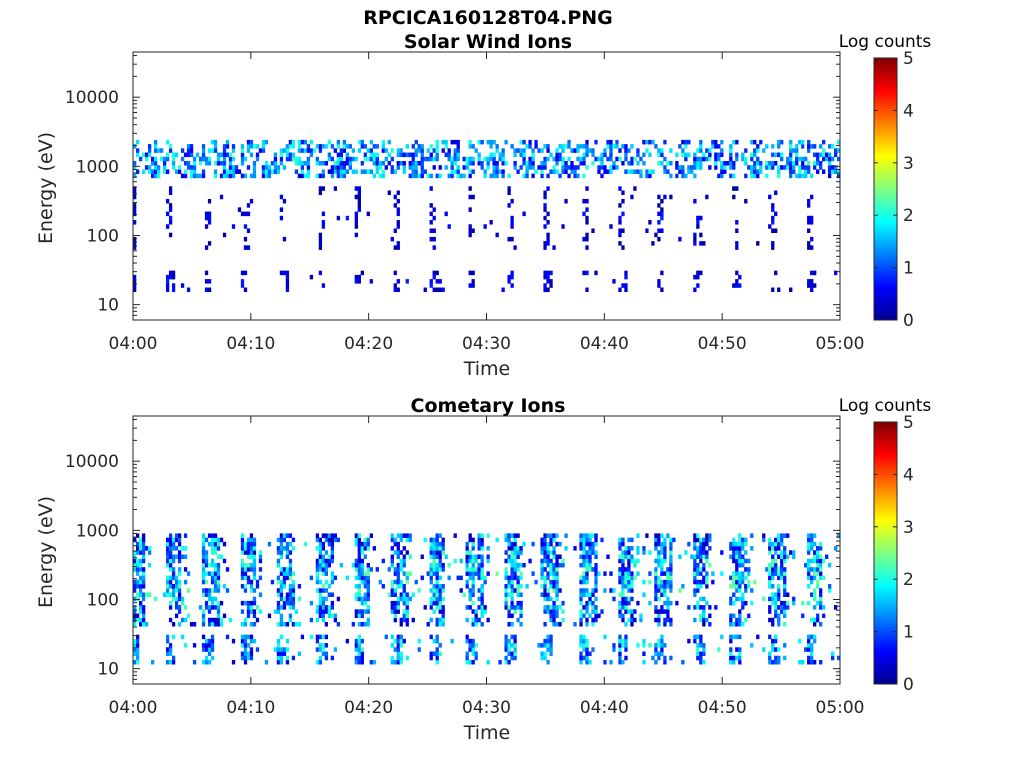 Image resolution: width=1024 pixels, height=768 pixels. I want to click on panel-title-solar-wind: Solar Wind Ions, so click(488, 42).